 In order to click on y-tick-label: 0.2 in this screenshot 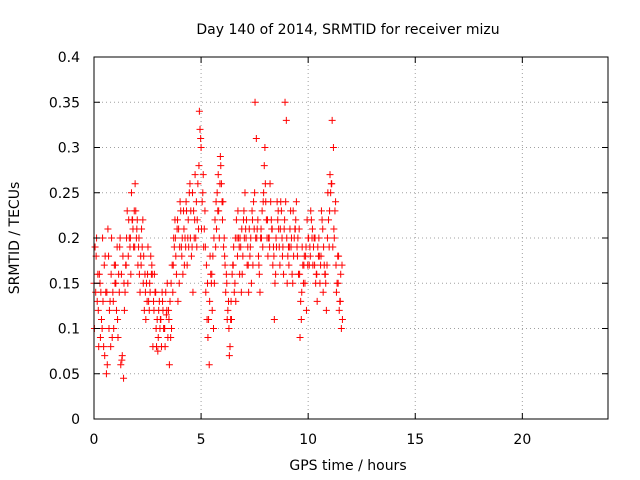, I will do `click(69, 239)`.